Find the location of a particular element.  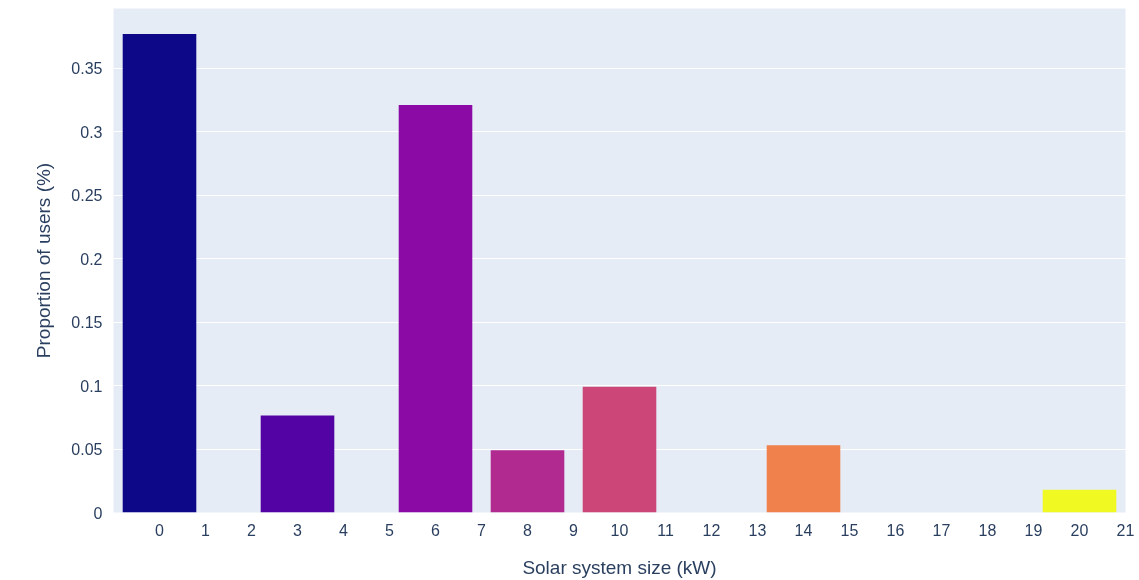

x-tick-label: 12 is located at coordinates (711, 530).